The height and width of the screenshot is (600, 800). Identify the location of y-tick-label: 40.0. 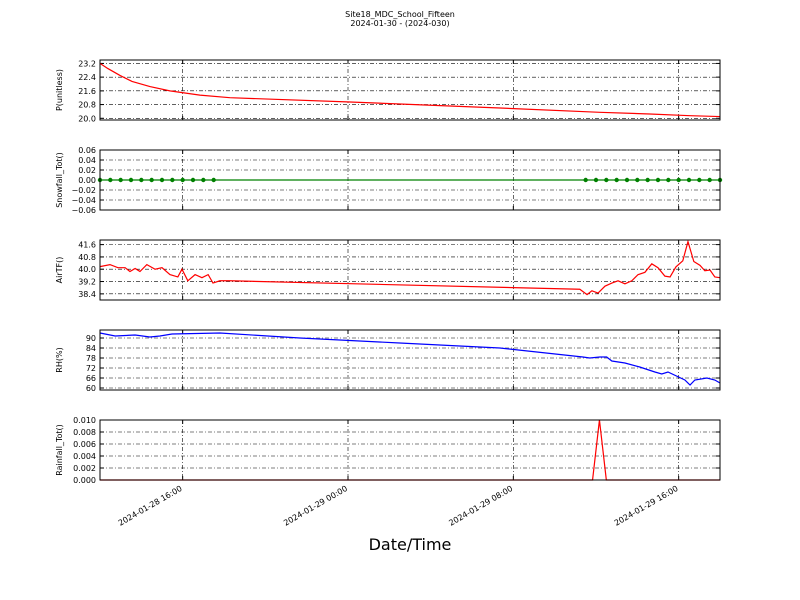
(87, 269).